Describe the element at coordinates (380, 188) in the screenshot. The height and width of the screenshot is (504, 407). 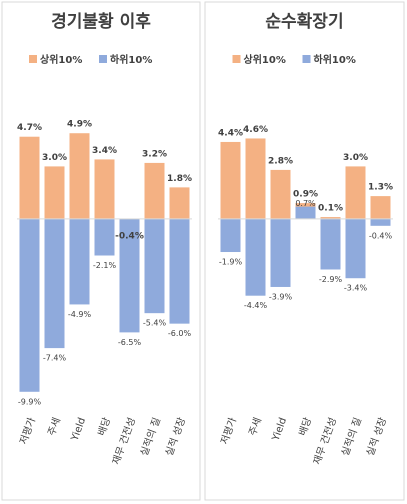
I see `data-label: 1.3%` at that location.